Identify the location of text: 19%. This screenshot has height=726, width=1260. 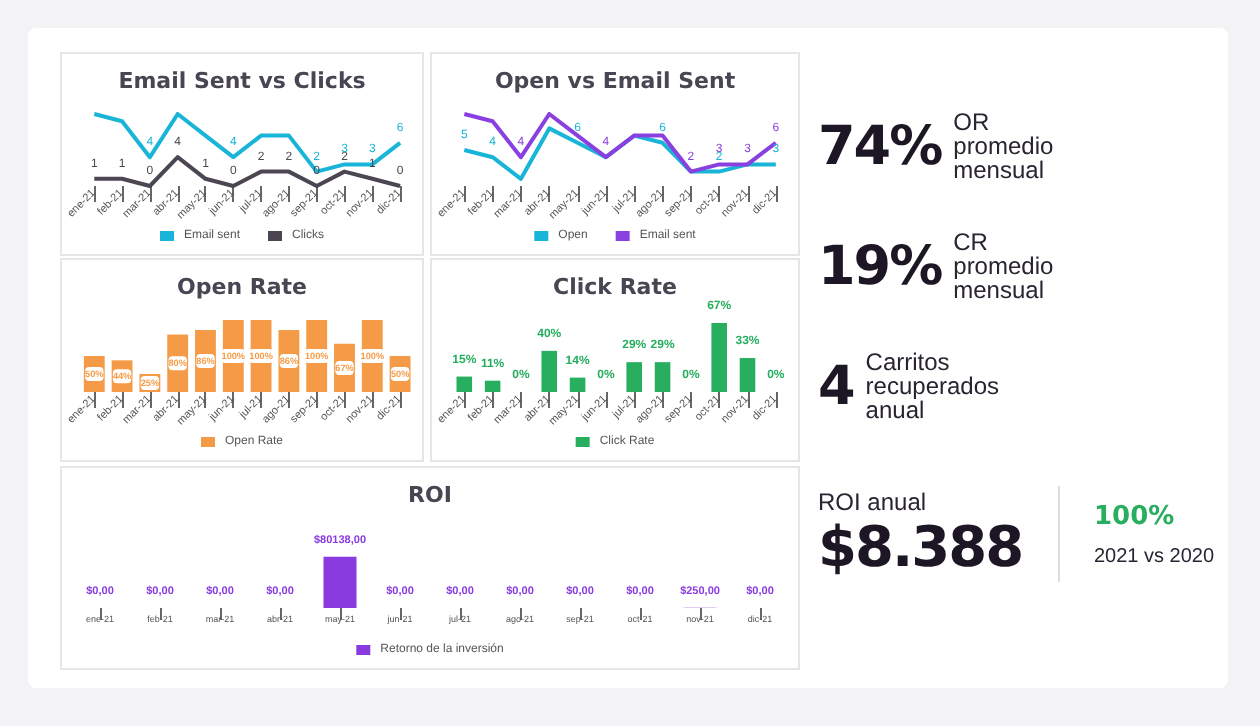
(880, 266).